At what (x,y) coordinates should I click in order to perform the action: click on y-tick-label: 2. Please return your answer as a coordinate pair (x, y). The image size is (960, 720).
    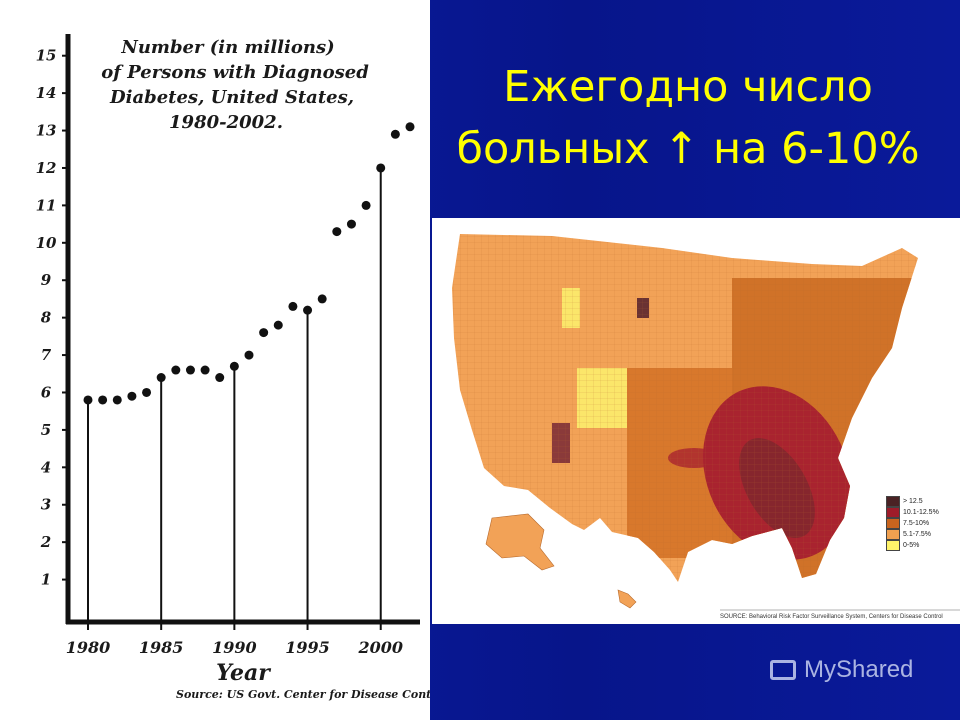
    Looking at the image, I should click on (45, 542).